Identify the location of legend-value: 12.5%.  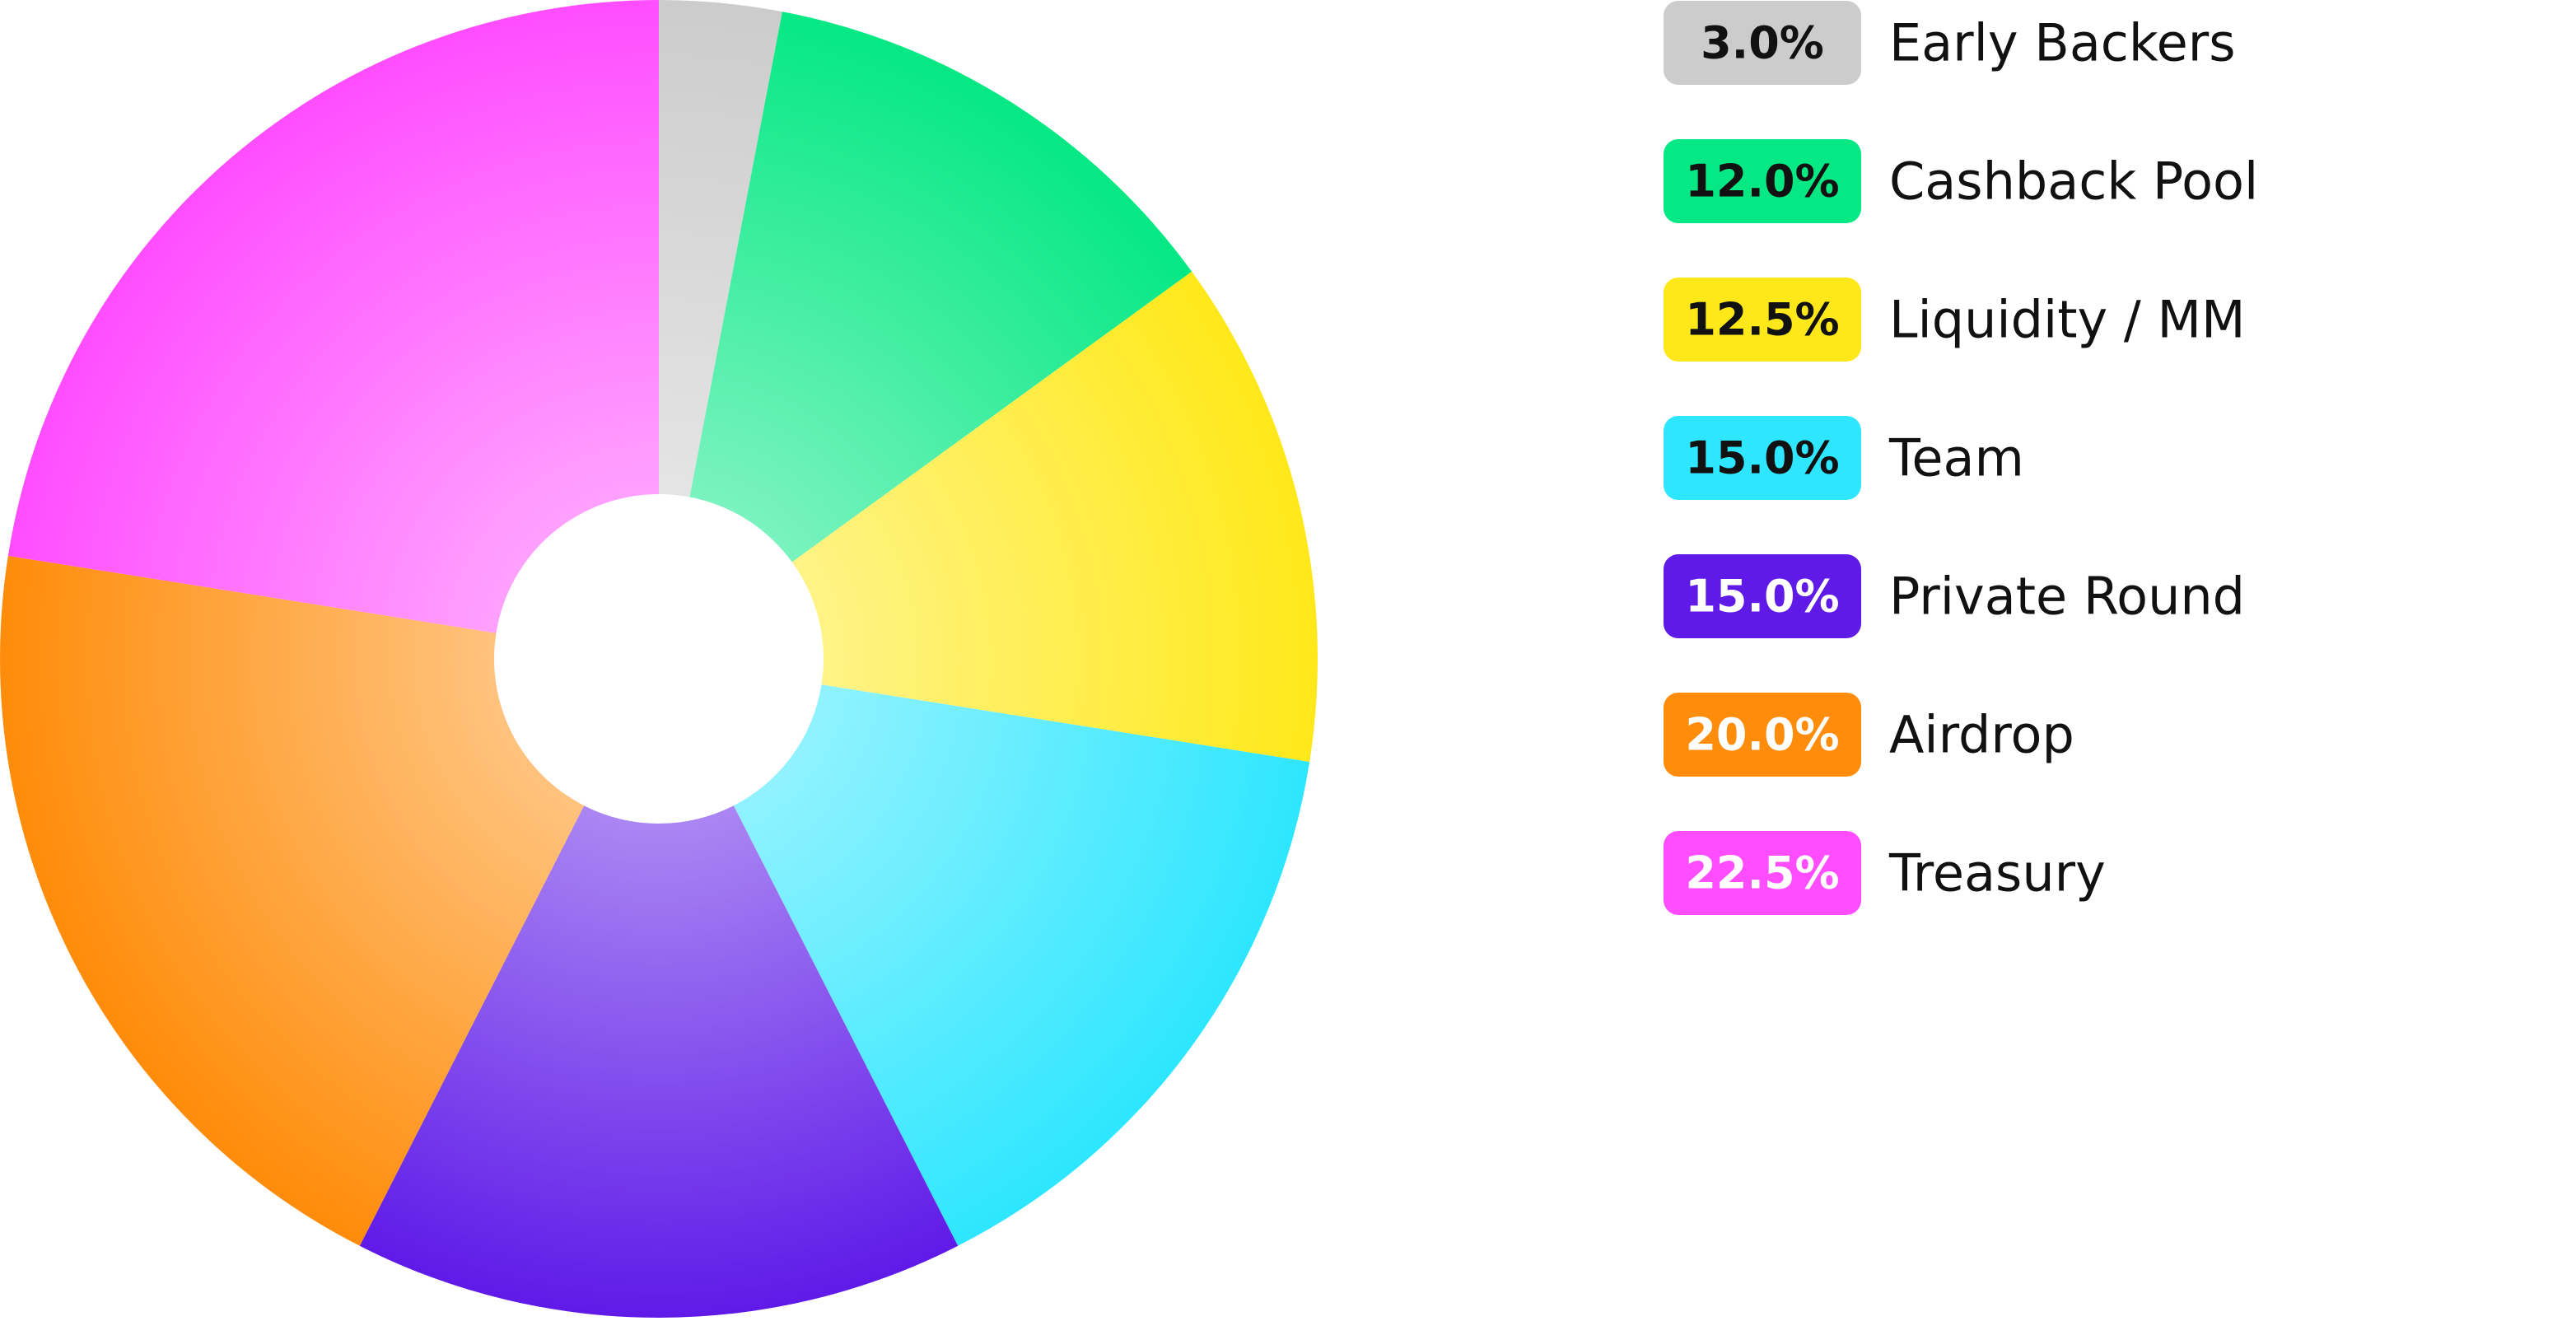
(1762, 320).